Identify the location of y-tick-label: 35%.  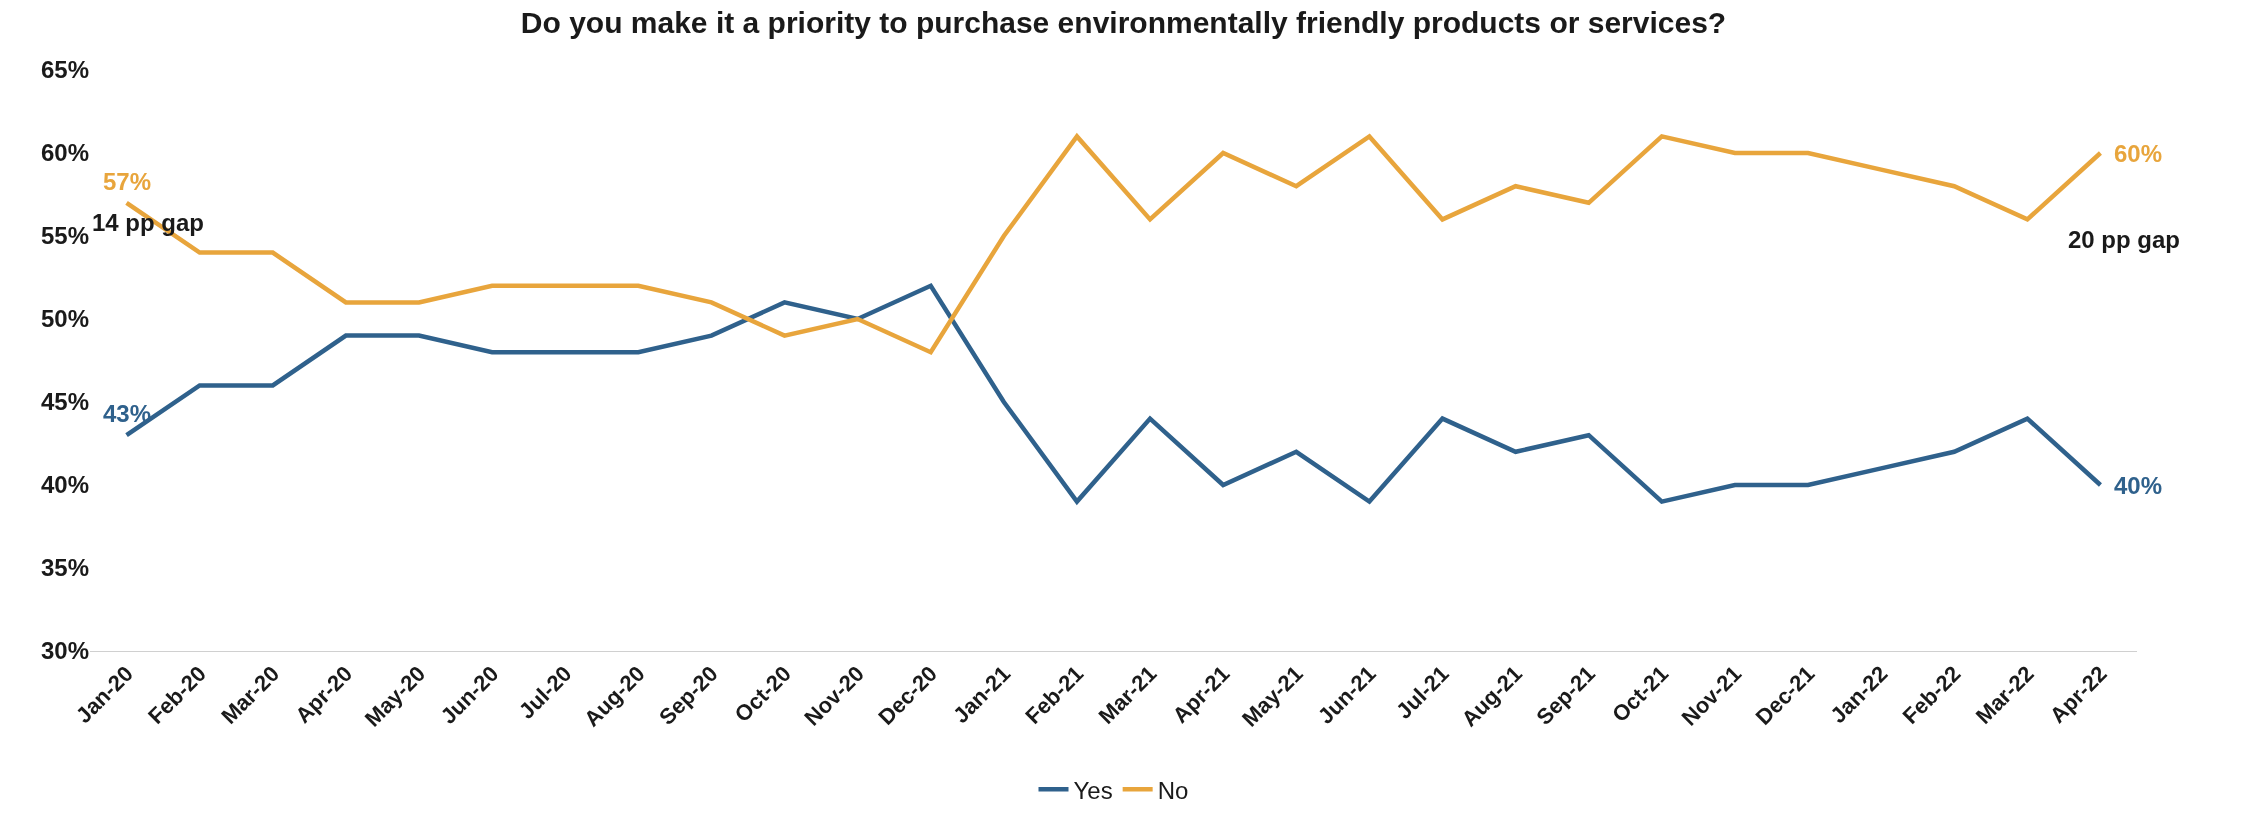
(64, 568).